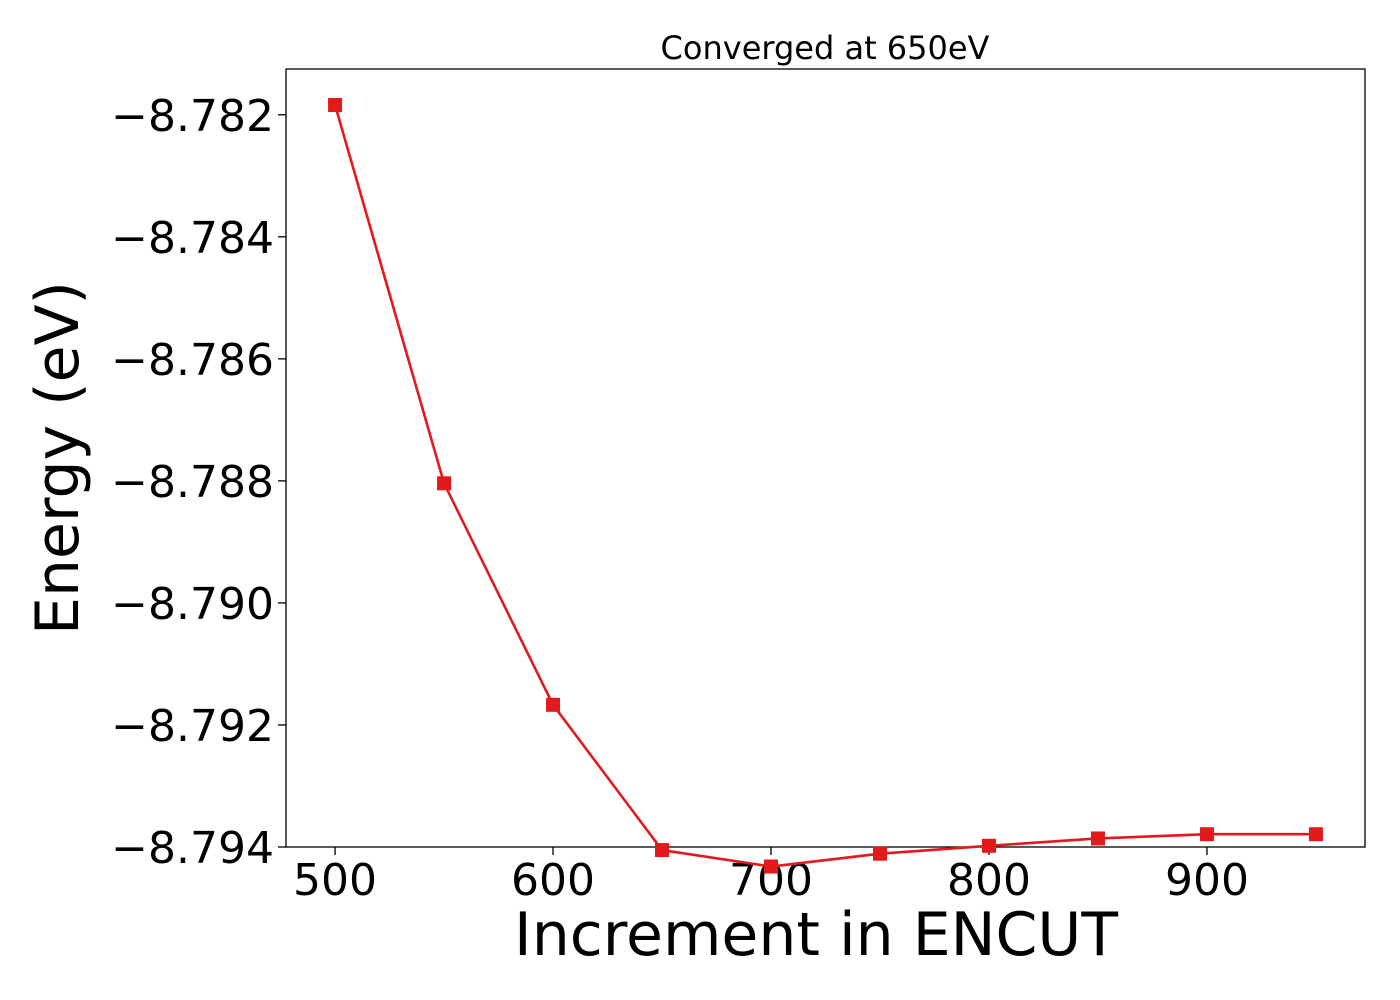 The height and width of the screenshot is (1000, 1400). I want to click on x-tick-label: 900, so click(1207, 880).